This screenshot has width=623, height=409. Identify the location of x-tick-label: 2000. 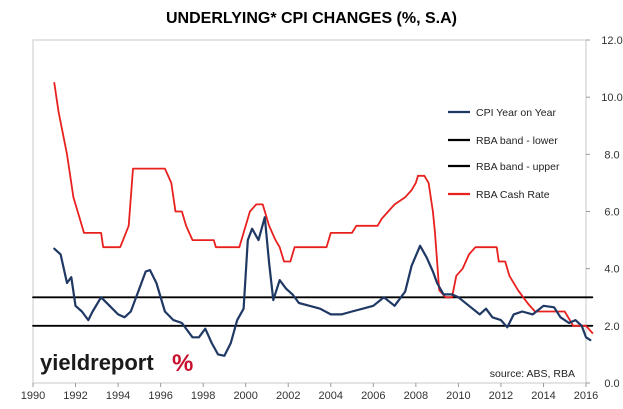
(245, 396).